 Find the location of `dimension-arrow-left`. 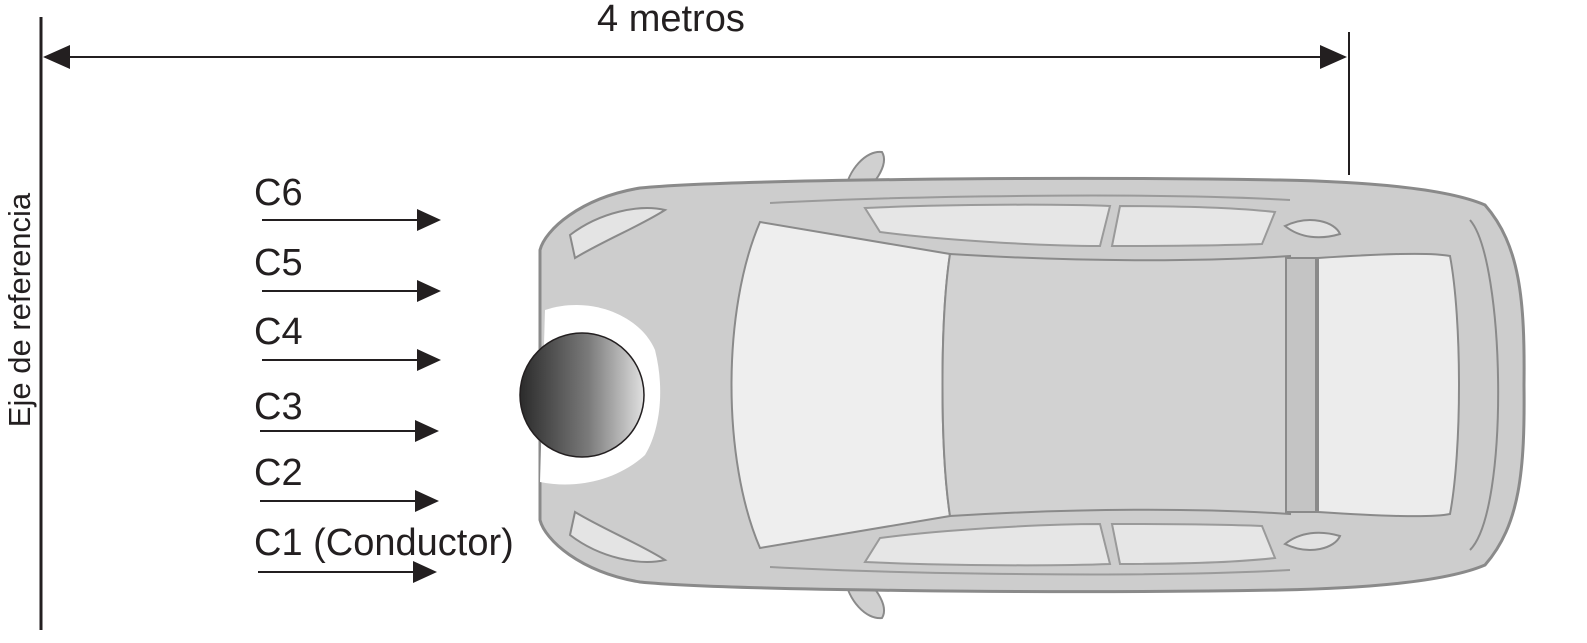

dimension-arrow-left is located at coordinates (56, 57).